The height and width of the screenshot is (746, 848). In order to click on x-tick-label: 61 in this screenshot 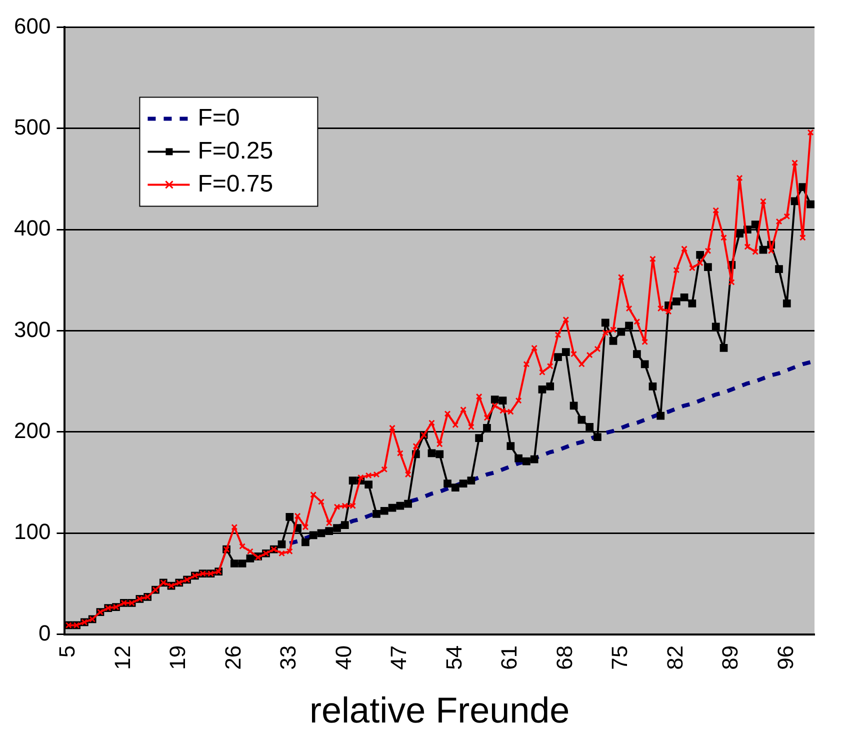, I will do `click(509, 657)`.